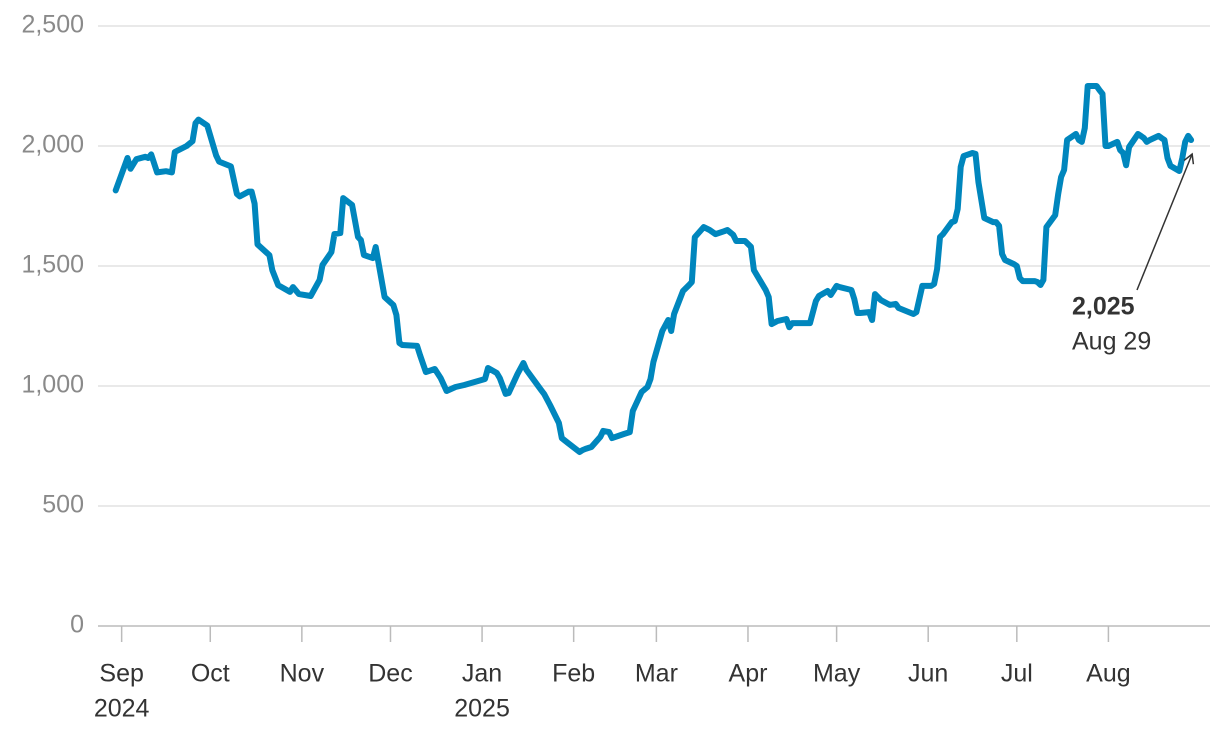 The width and height of the screenshot is (1220, 734). What do you see at coordinates (1111, 342) in the screenshot?
I see `annotation-date: Aug 29` at bounding box center [1111, 342].